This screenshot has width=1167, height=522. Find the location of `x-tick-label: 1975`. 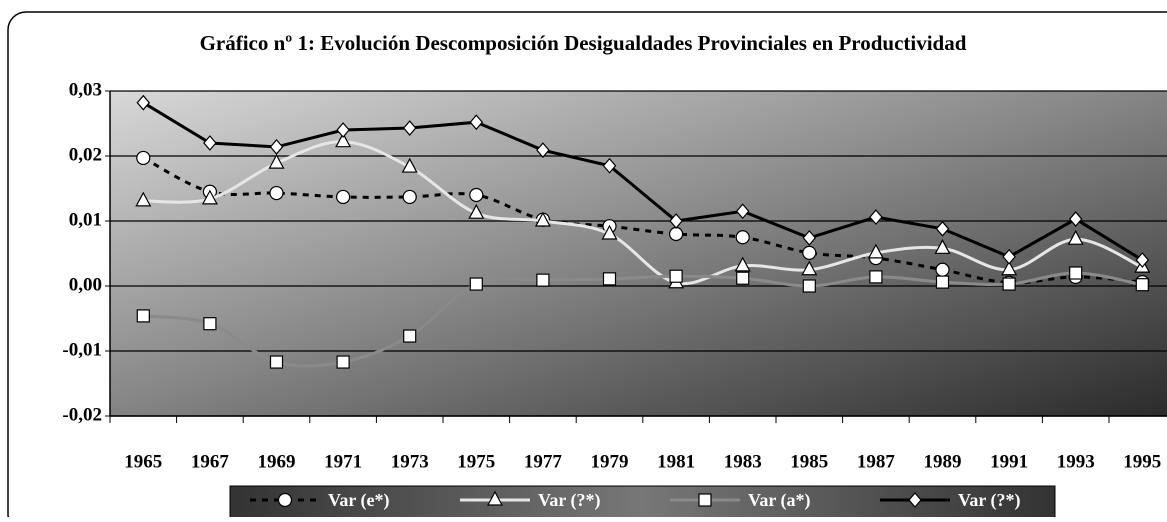

x-tick-label: 1975 is located at coordinates (476, 461).